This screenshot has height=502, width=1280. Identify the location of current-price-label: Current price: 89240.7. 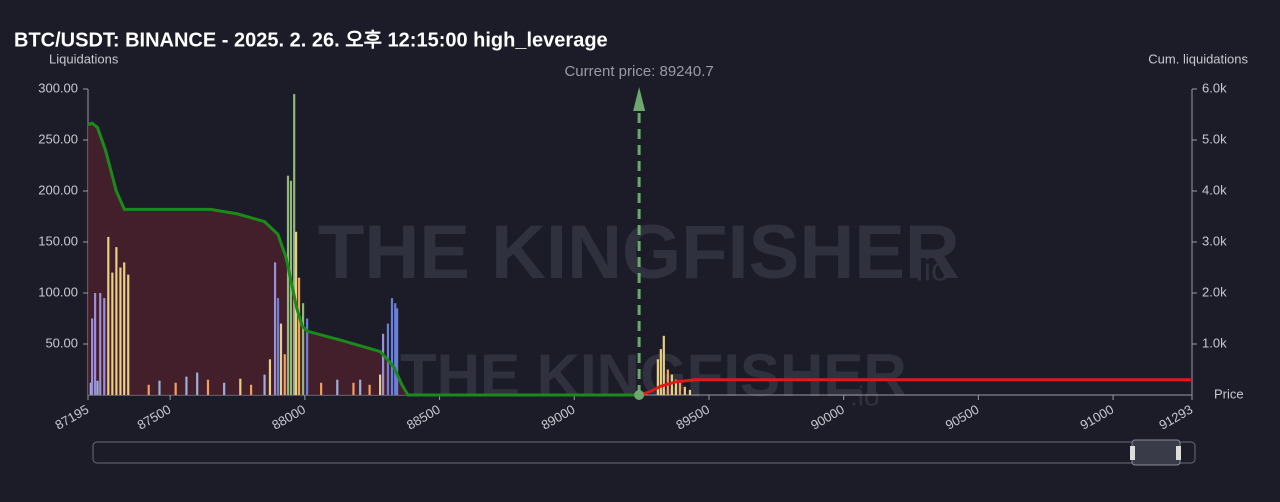
(638, 71).